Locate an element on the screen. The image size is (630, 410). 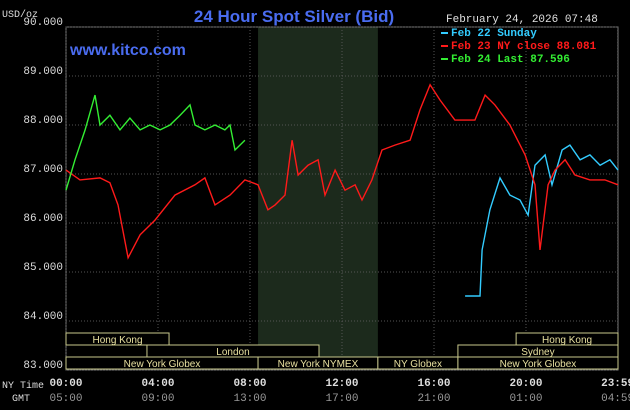
x-tick-label: 04:00 is located at coordinates (157, 384).